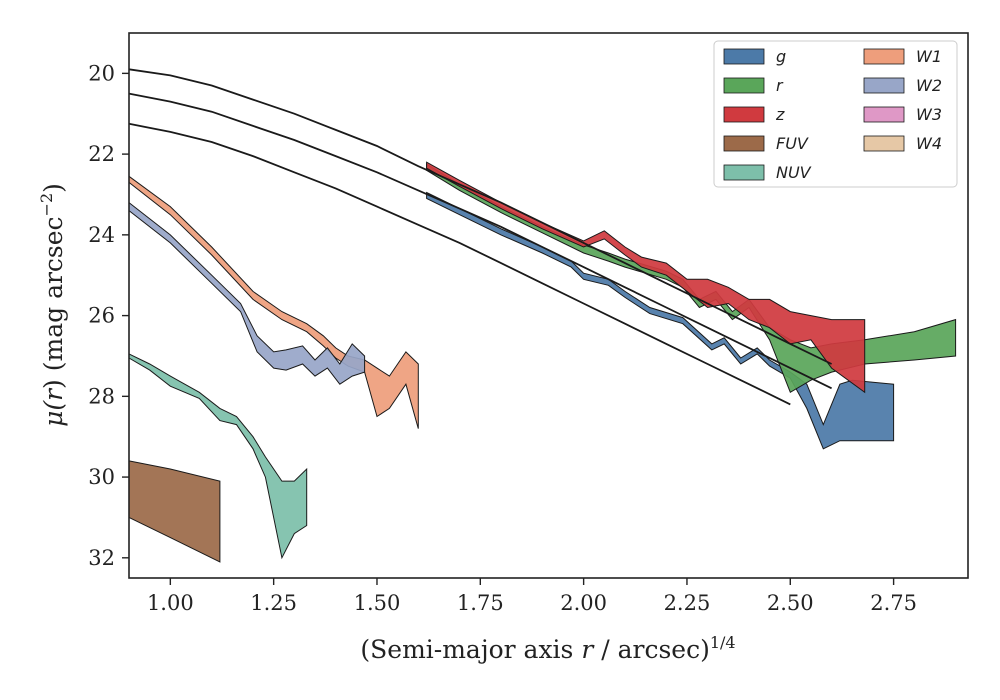 The image size is (1000, 700). Describe the element at coordinates (929, 85) in the screenshot. I see `legend-label-w2: W2` at that location.